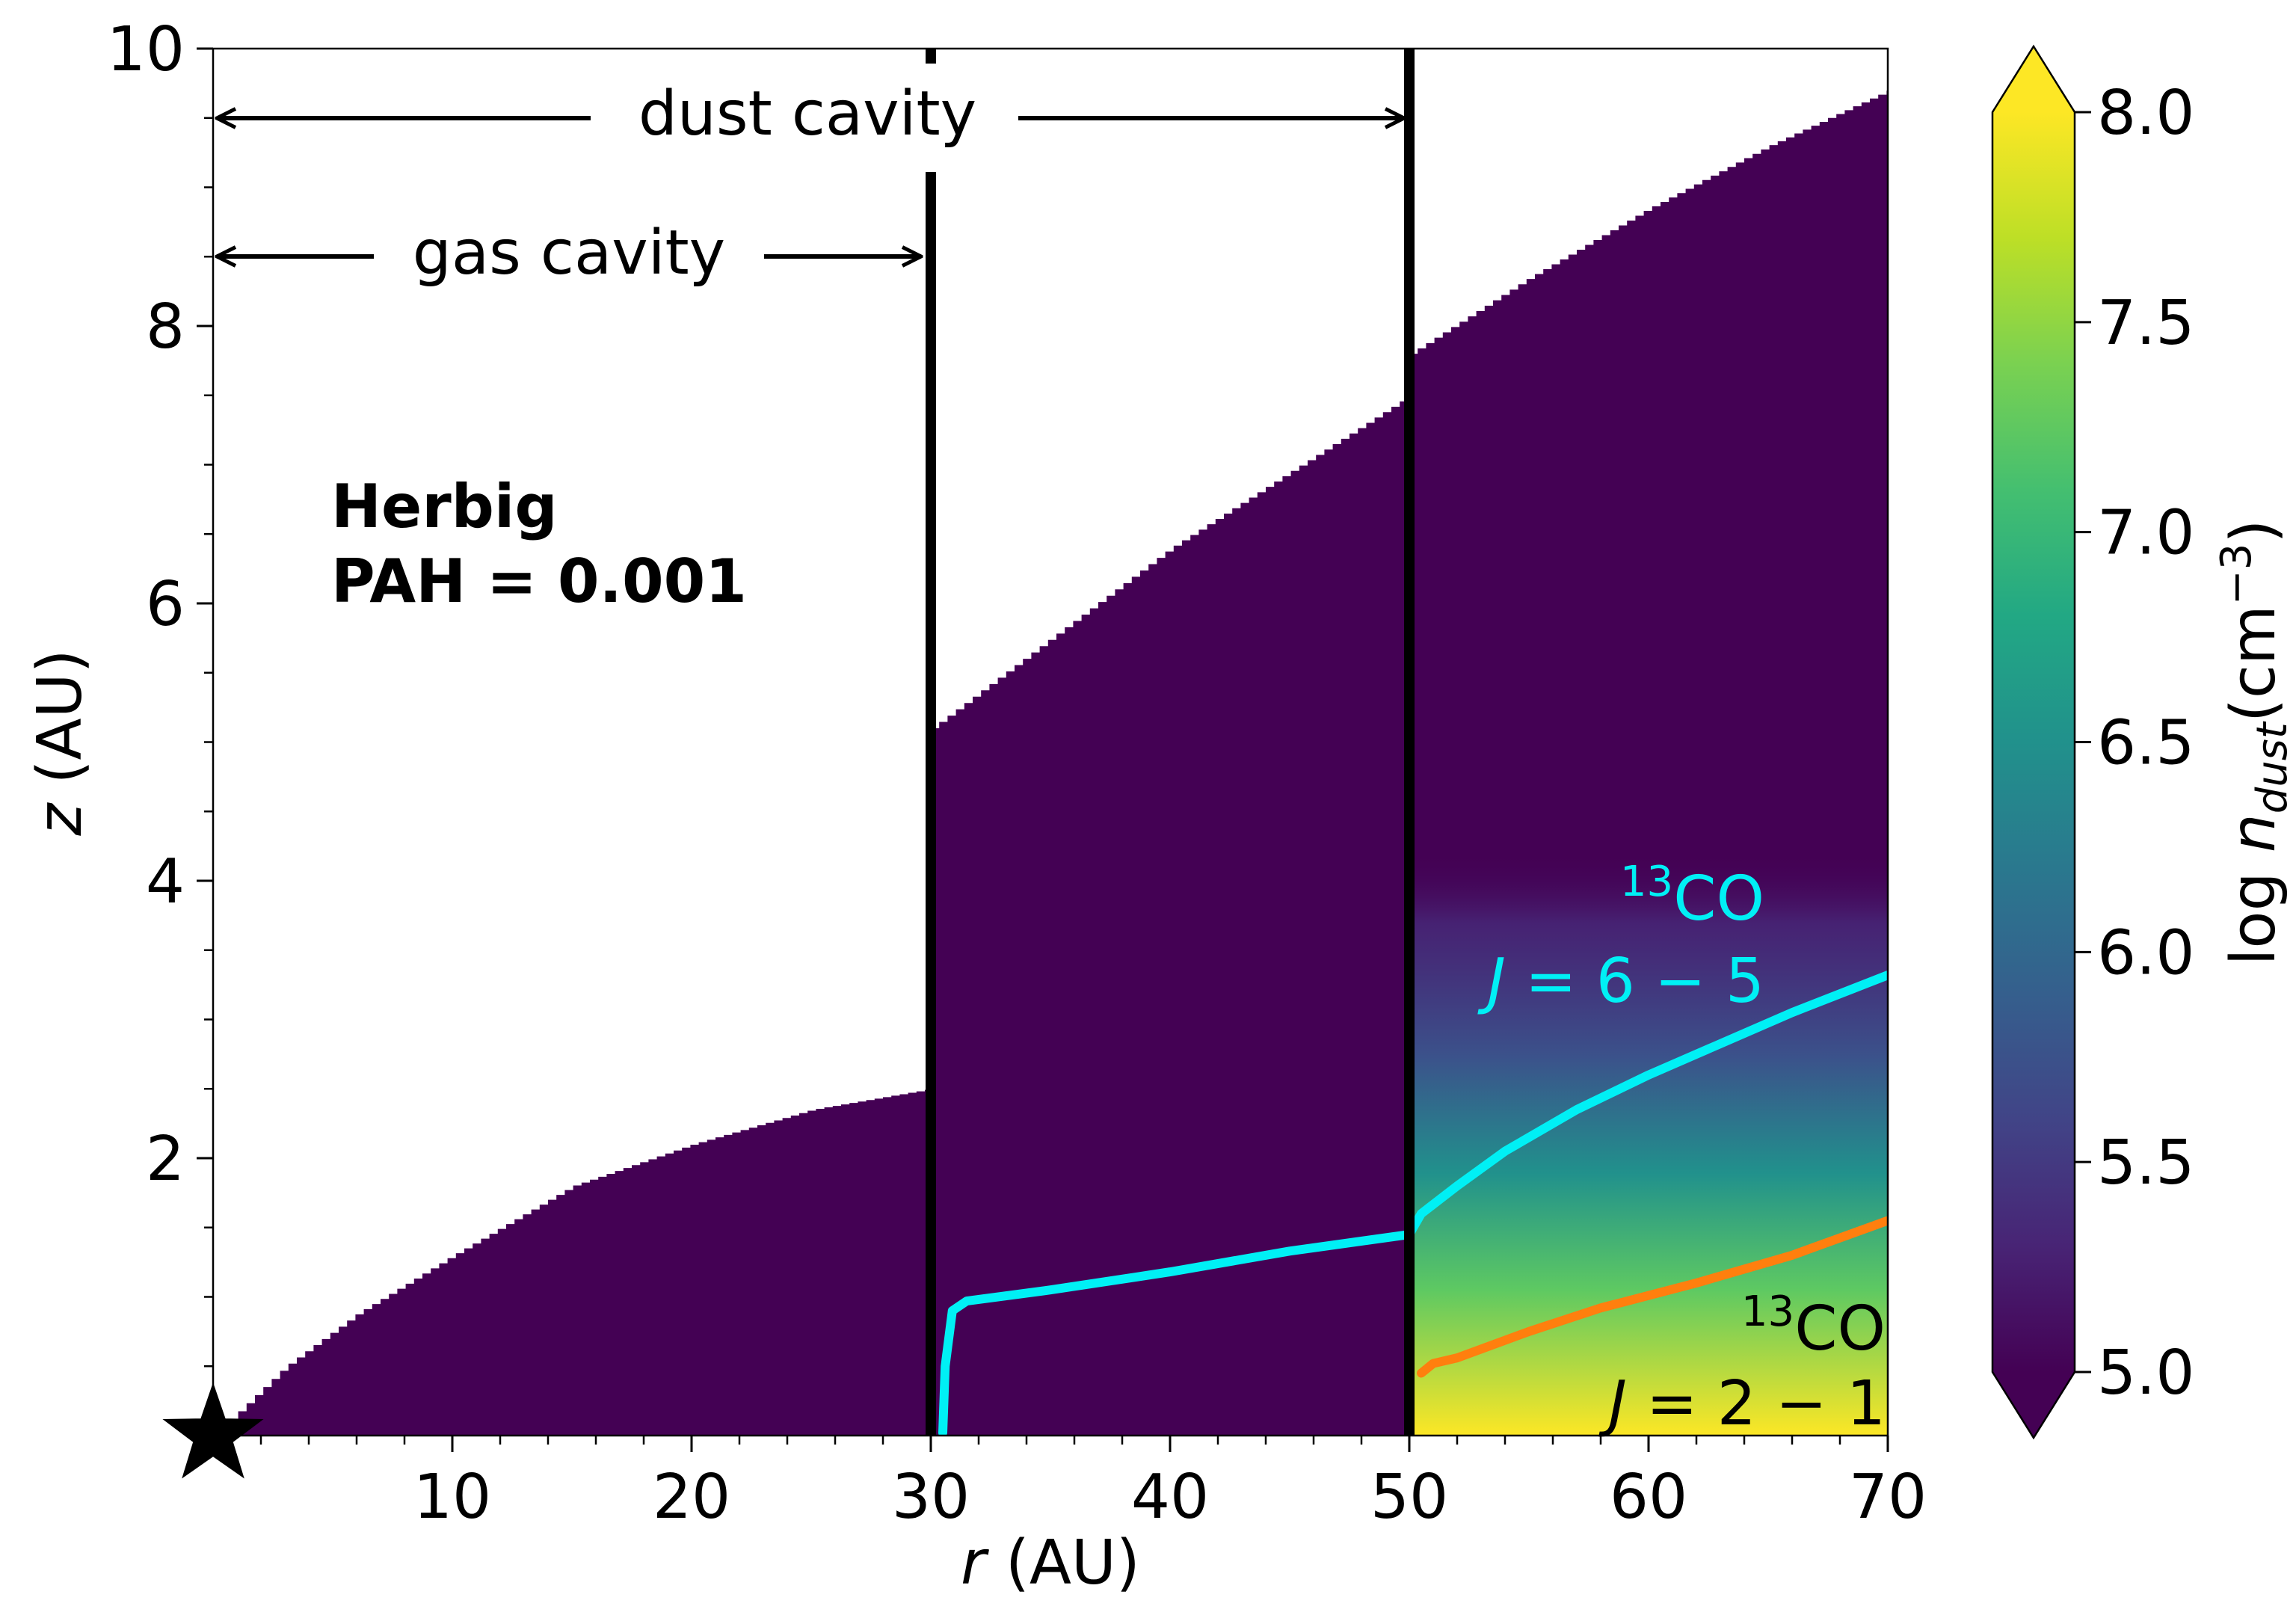 This screenshot has width=2296, height=1618. What do you see at coordinates (539, 581) in the screenshot?
I see `panel-label-line2: PAH = 0.001` at bounding box center [539, 581].